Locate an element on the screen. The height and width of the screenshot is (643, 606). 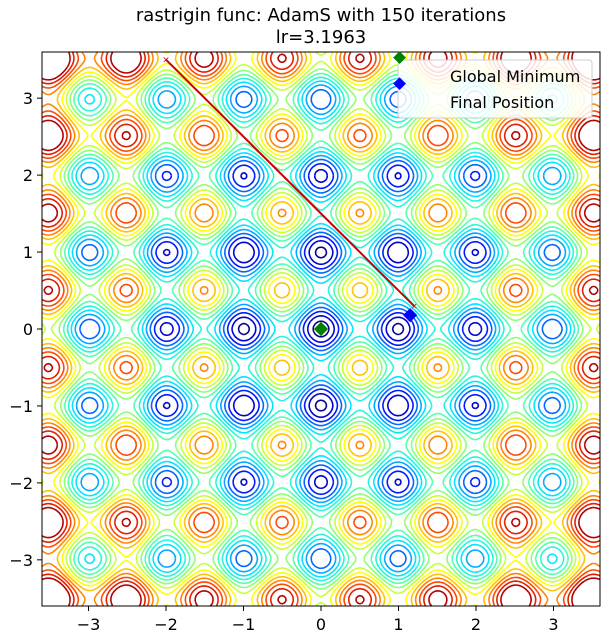
legend-marker-final-position is located at coordinates (399, 83).